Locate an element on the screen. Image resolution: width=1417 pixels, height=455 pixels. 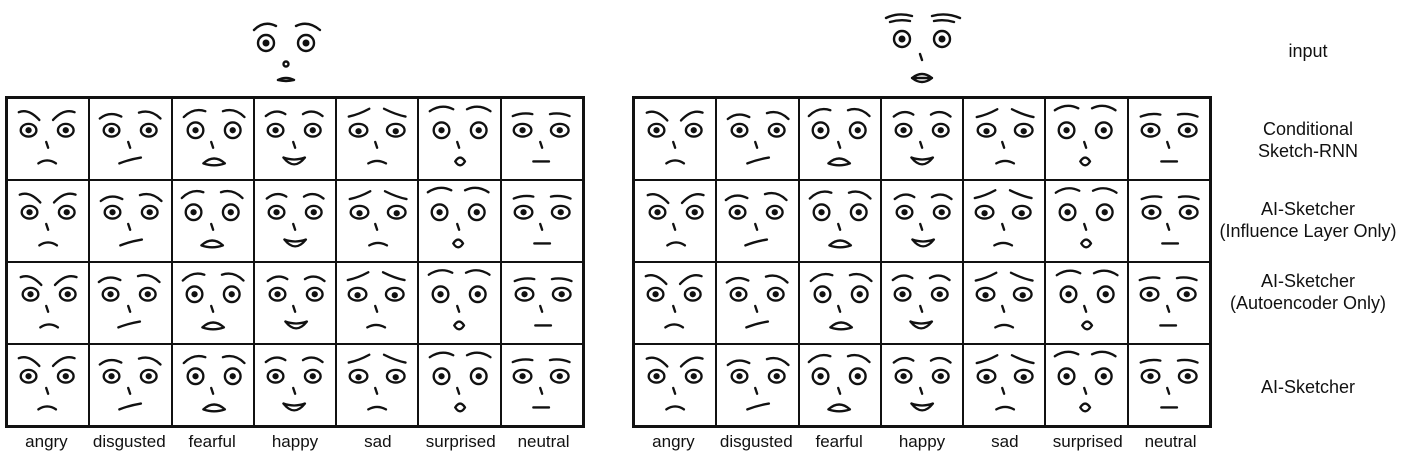
input-label: input is located at coordinates (1308, 51).